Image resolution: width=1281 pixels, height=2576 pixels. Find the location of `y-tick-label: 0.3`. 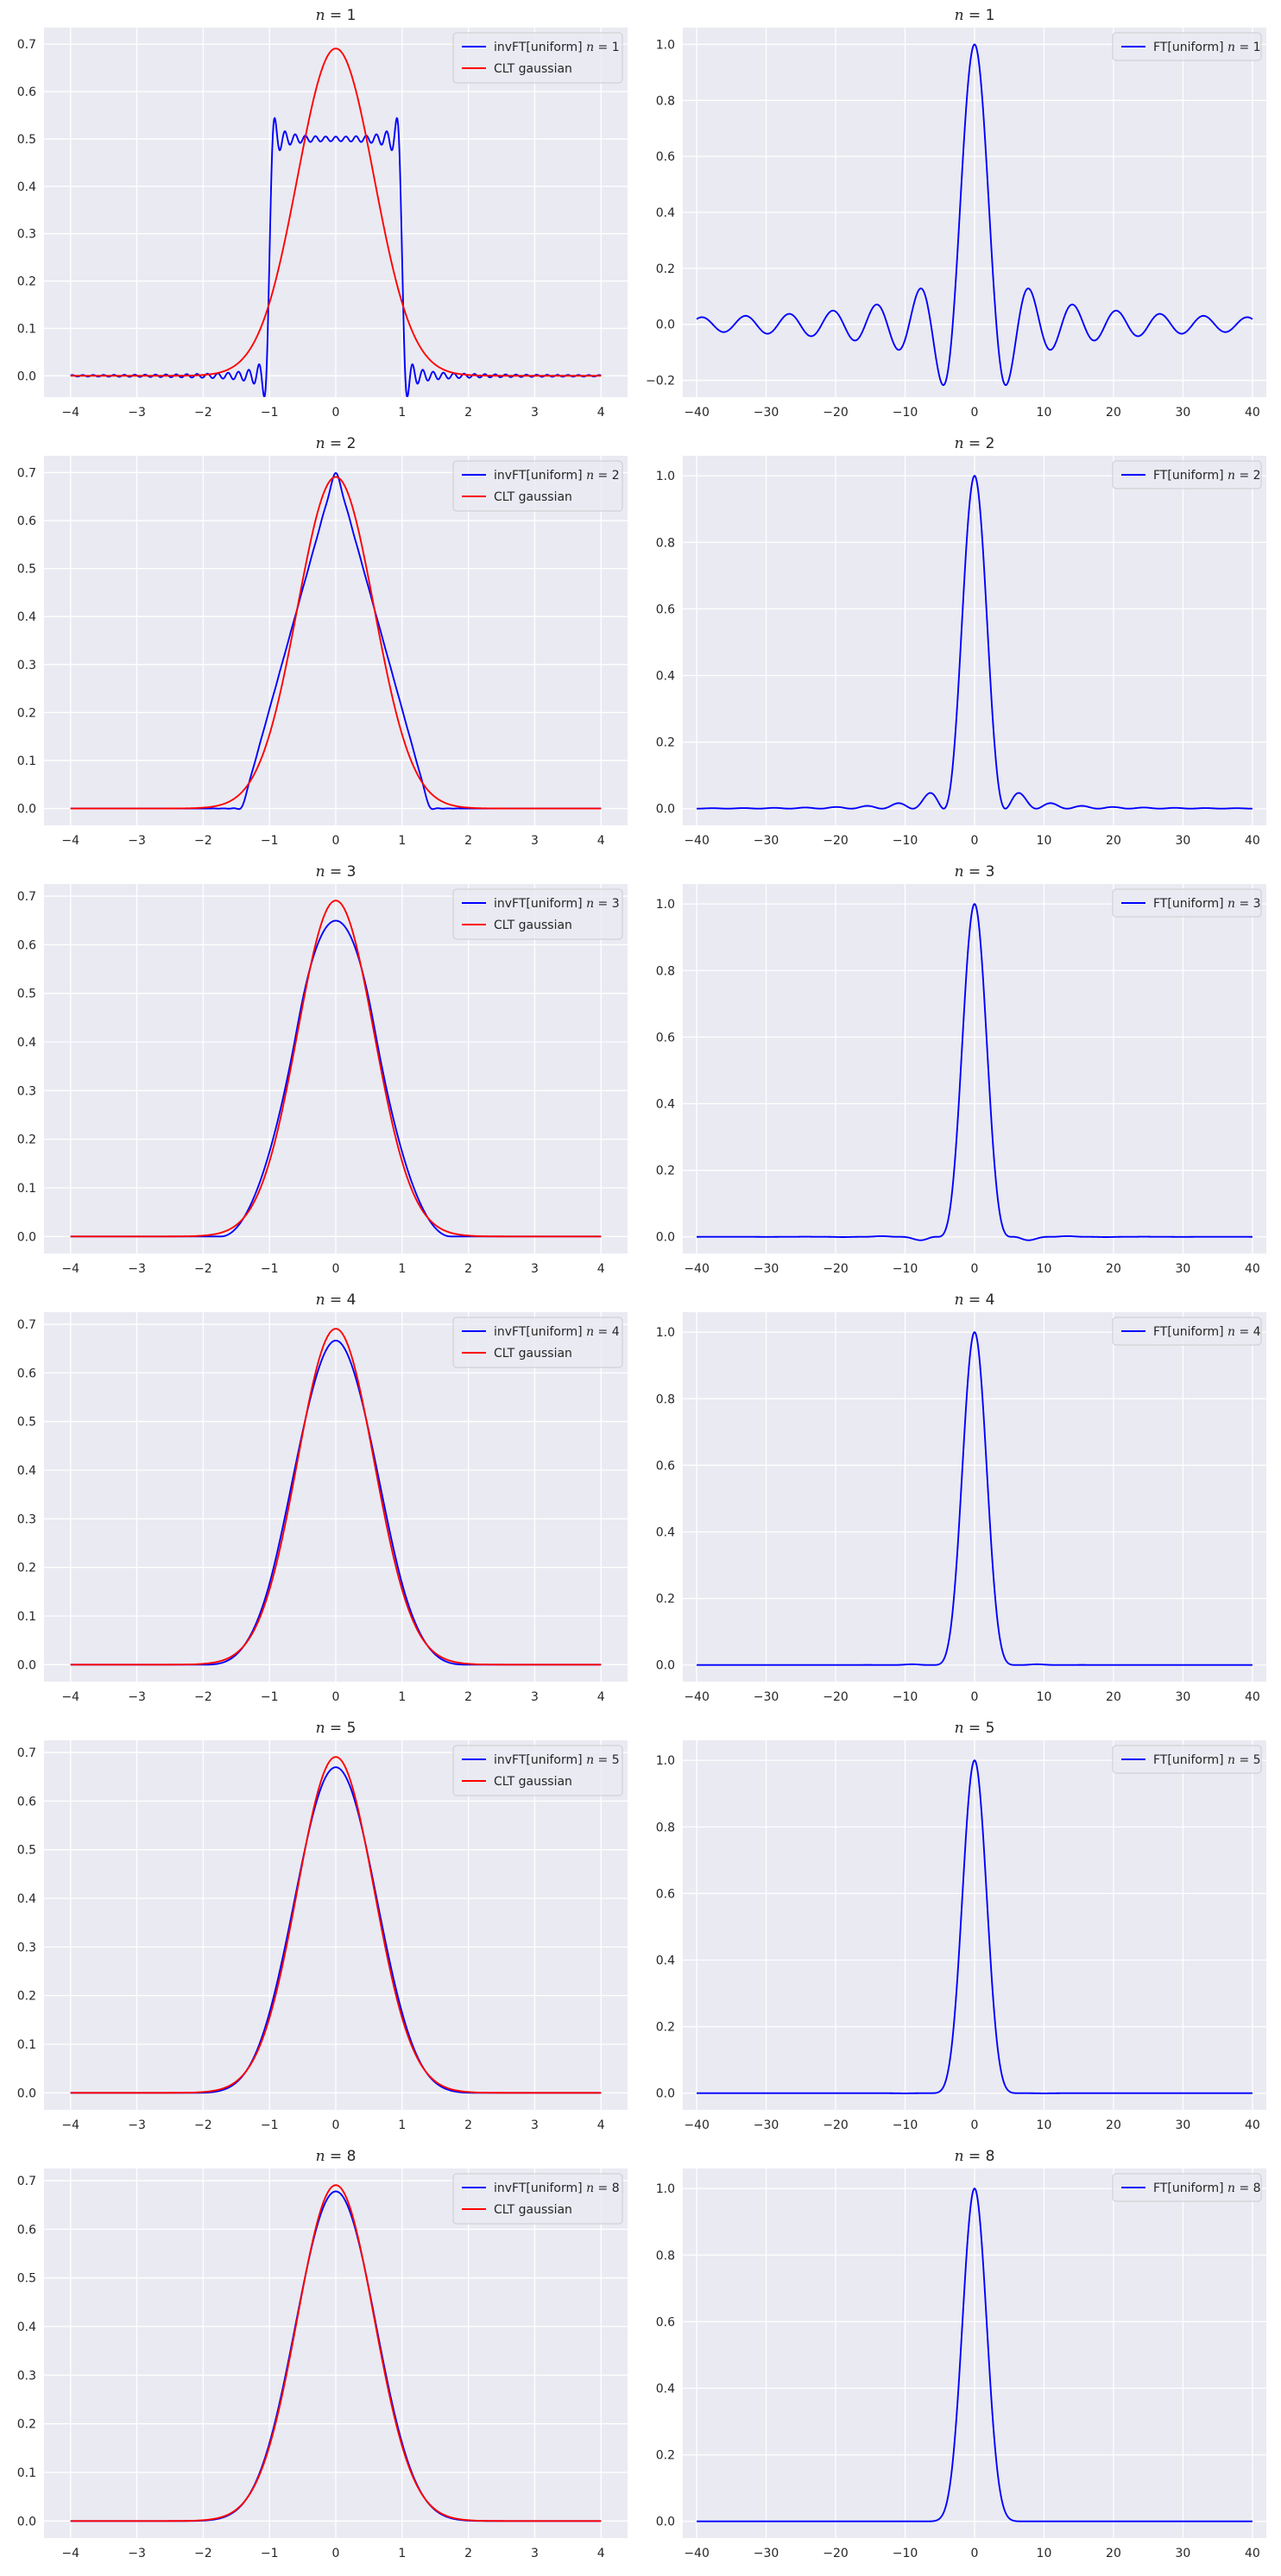

y-tick-label: 0.3 is located at coordinates (26, 235).